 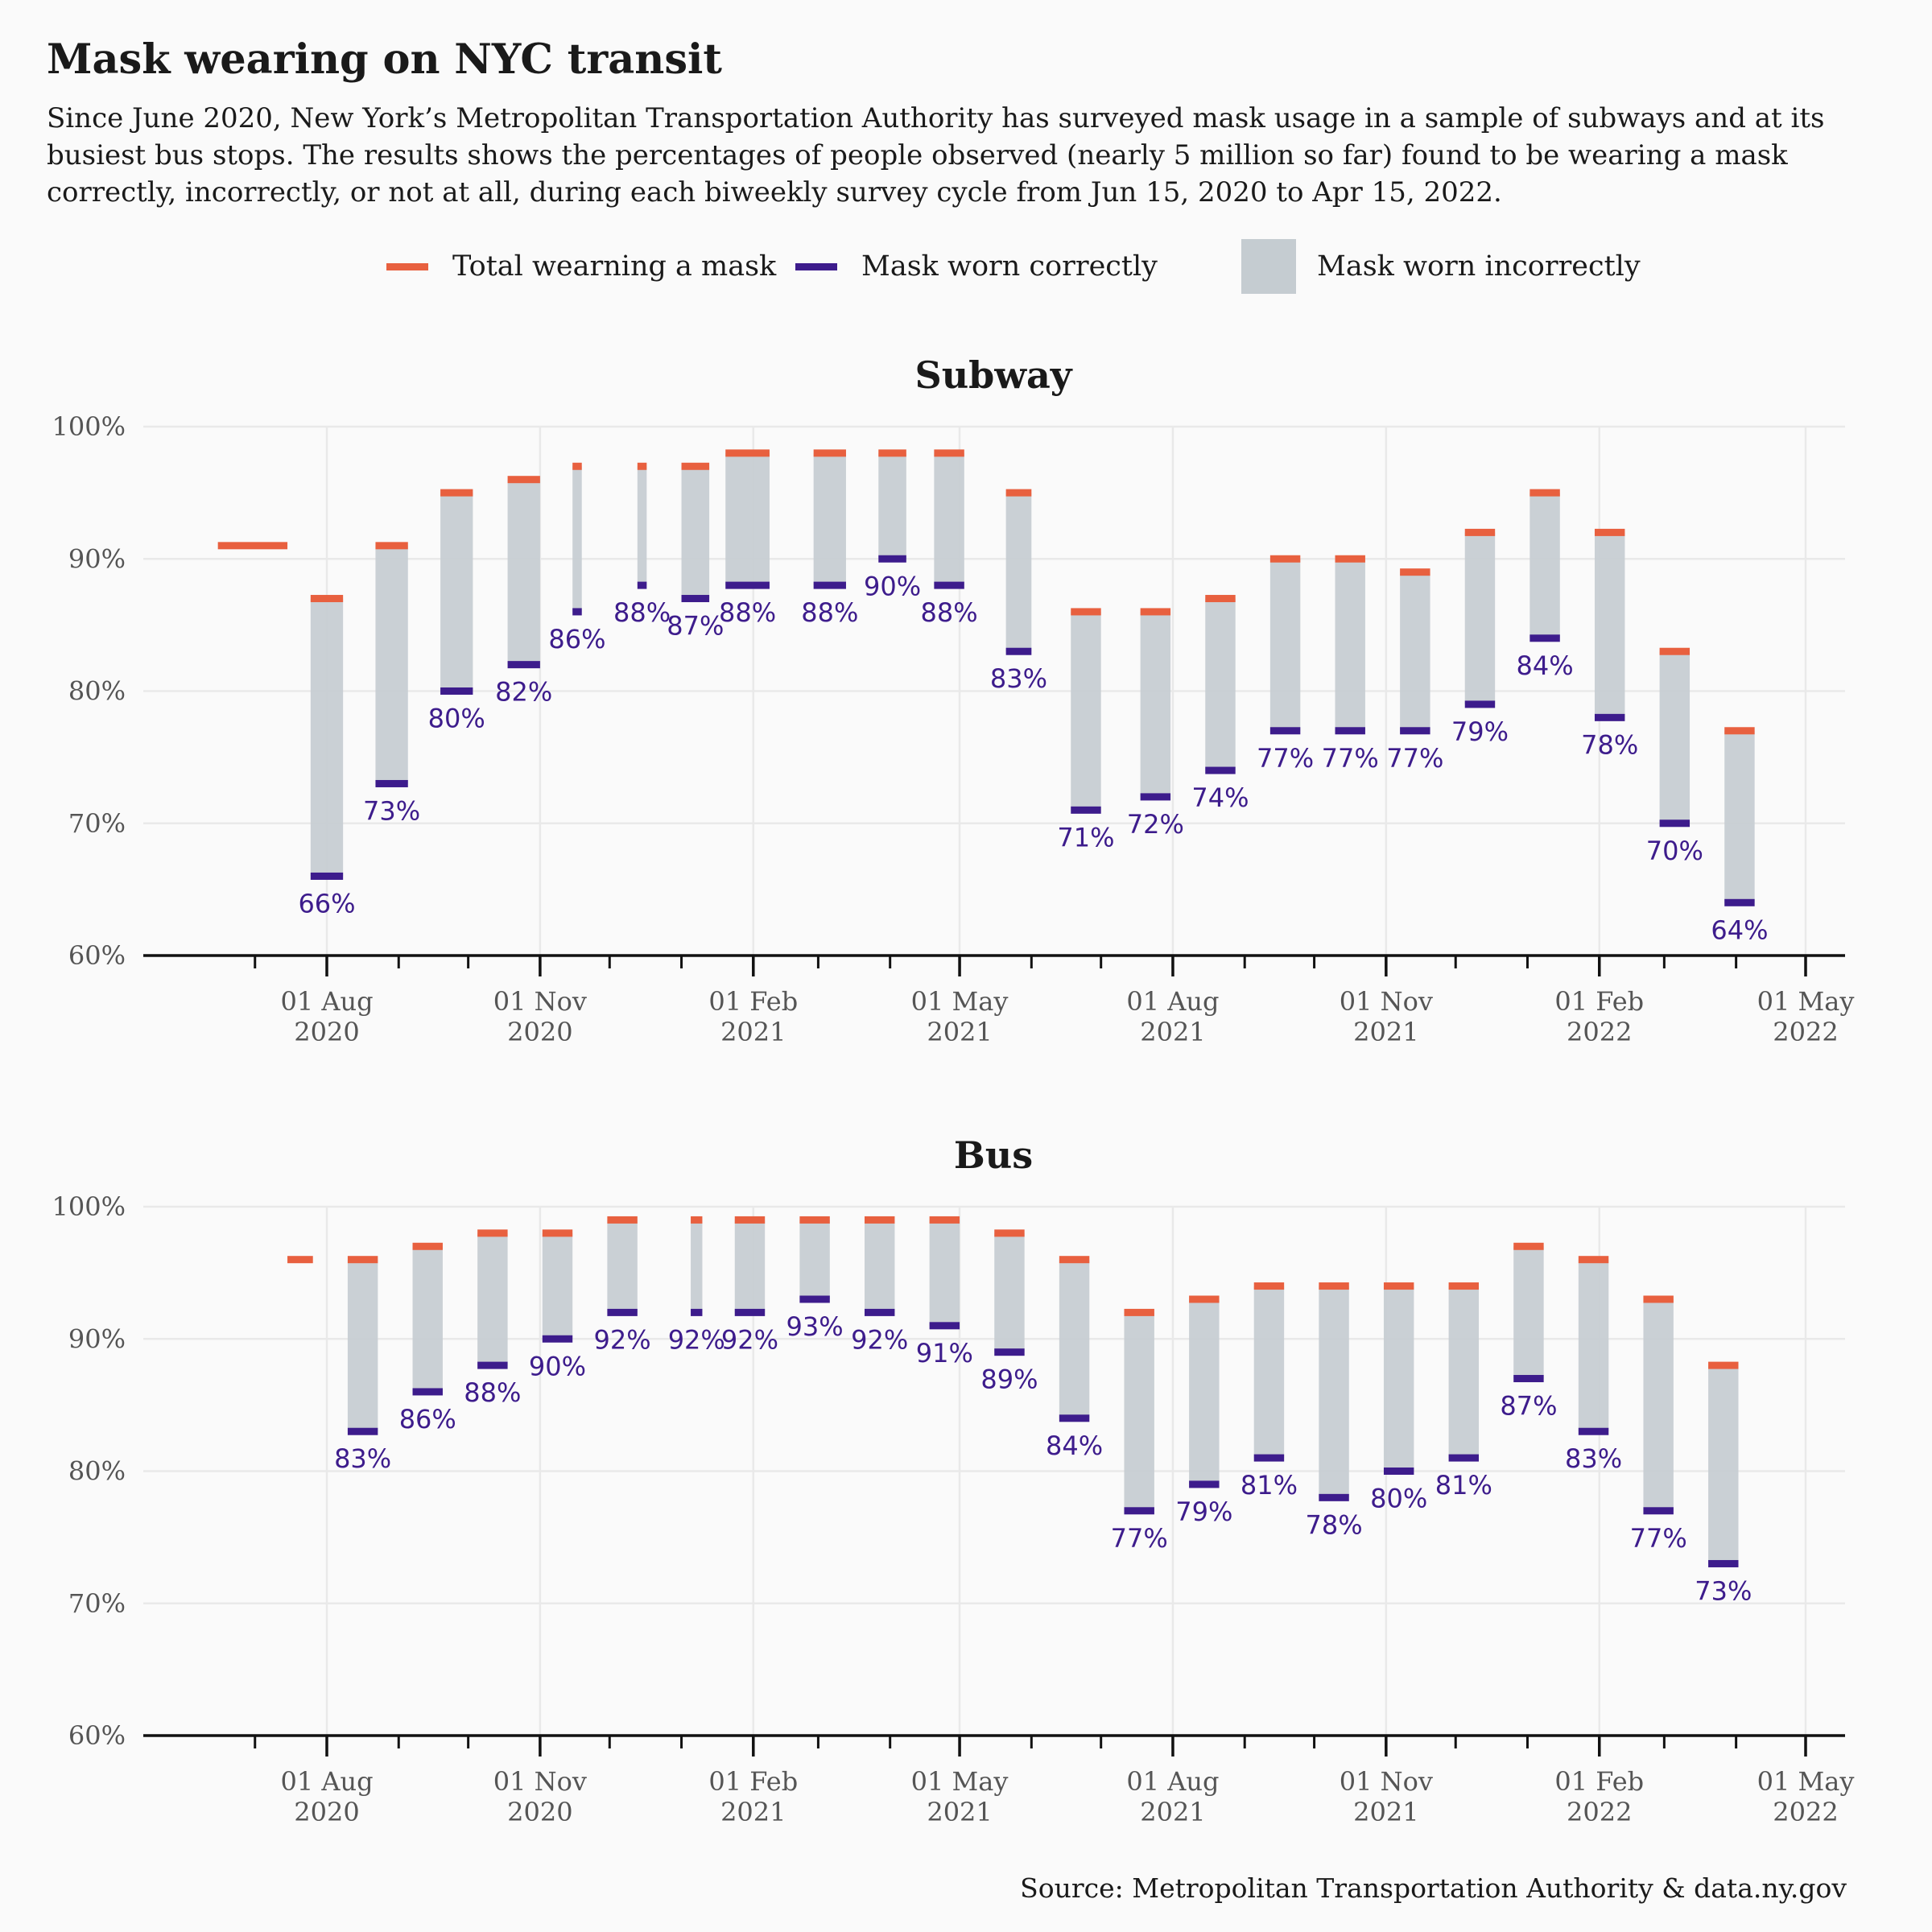 What do you see at coordinates (576, 639) in the screenshot?
I see `data-label: 86%` at bounding box center [576, 639].